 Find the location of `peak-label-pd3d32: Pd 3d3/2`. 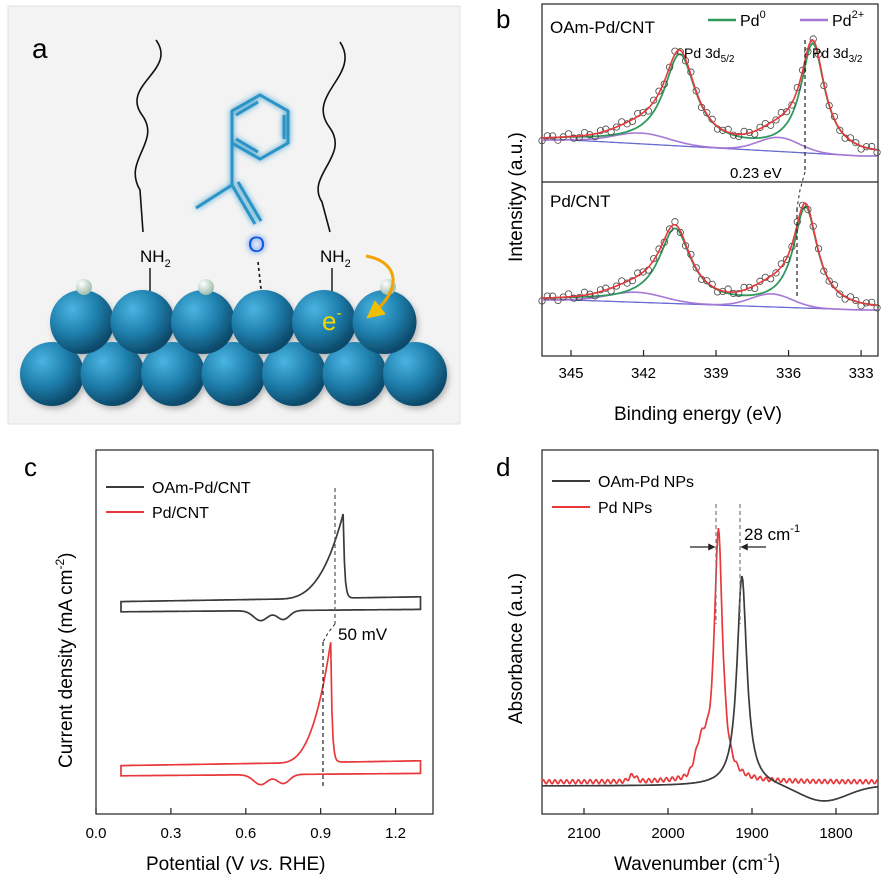

peak-label-pd3d32: Pd 3d3/2 is located at coordinates (837, 55).